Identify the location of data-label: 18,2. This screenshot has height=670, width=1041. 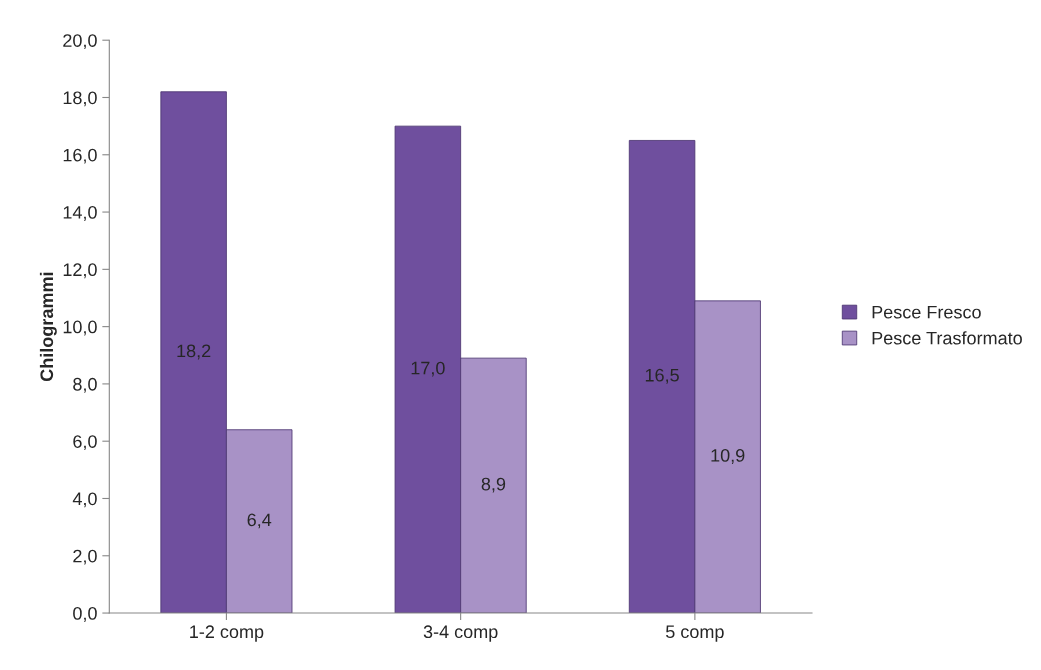
(194, 352).